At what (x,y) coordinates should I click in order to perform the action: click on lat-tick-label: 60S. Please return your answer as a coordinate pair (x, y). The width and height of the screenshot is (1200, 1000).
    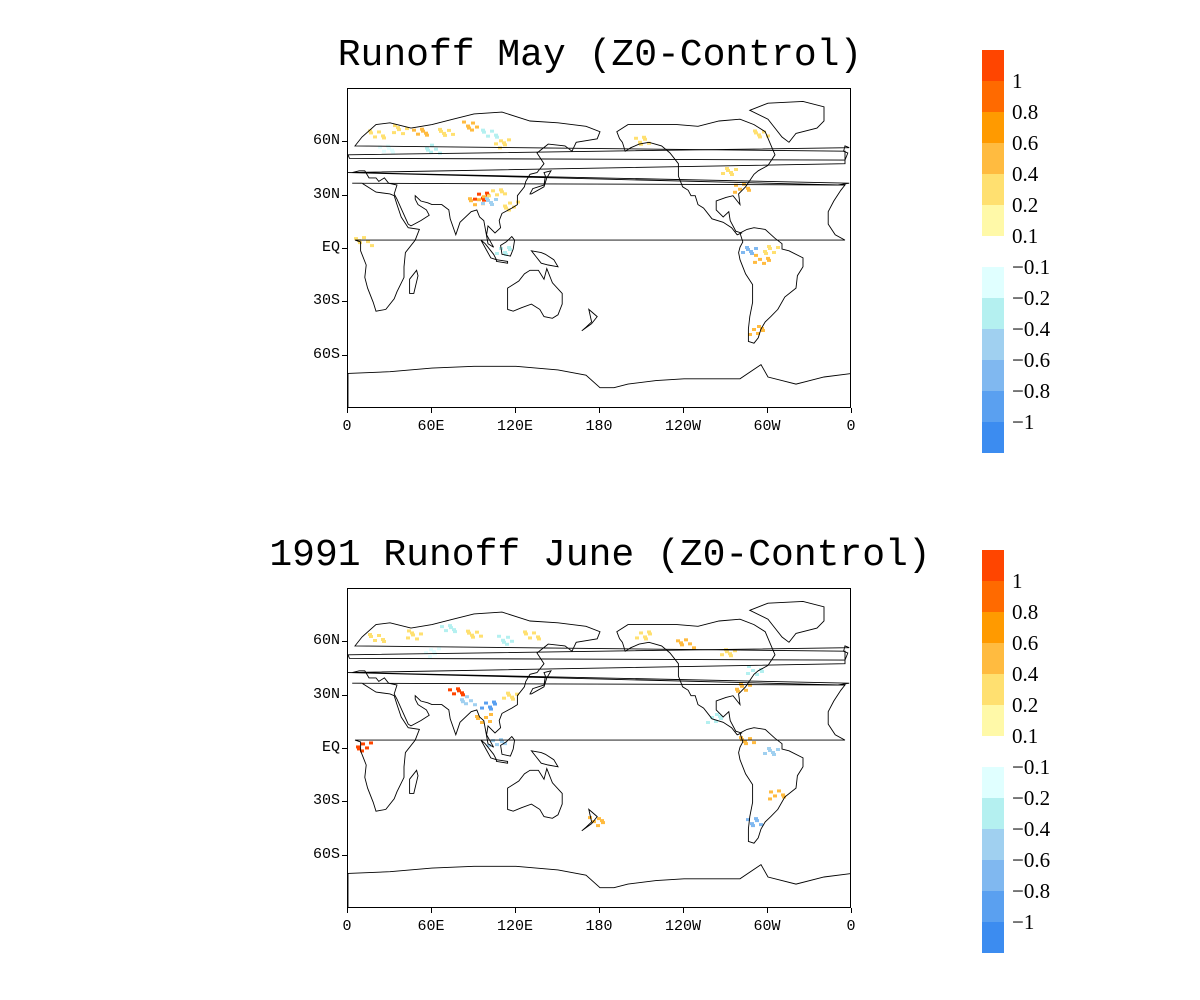
    Looking at the image, I should click on (326, 354).